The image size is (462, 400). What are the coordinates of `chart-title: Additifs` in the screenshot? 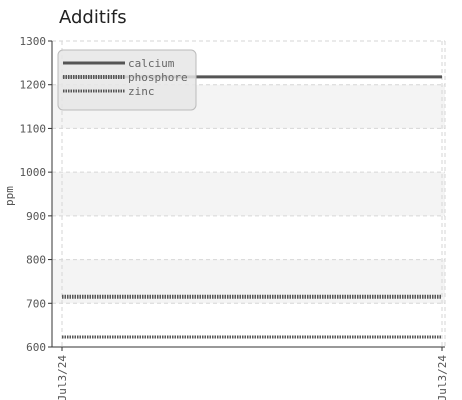 It's located at (93, 17).